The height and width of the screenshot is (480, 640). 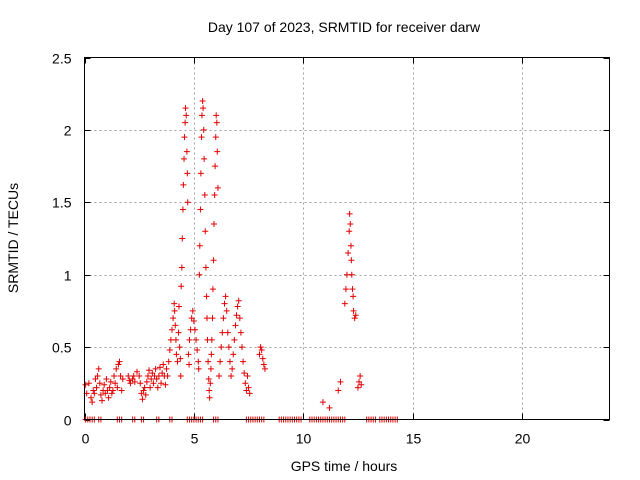 I want to click on x-tick-label: 5, so click(x=195, y=439).